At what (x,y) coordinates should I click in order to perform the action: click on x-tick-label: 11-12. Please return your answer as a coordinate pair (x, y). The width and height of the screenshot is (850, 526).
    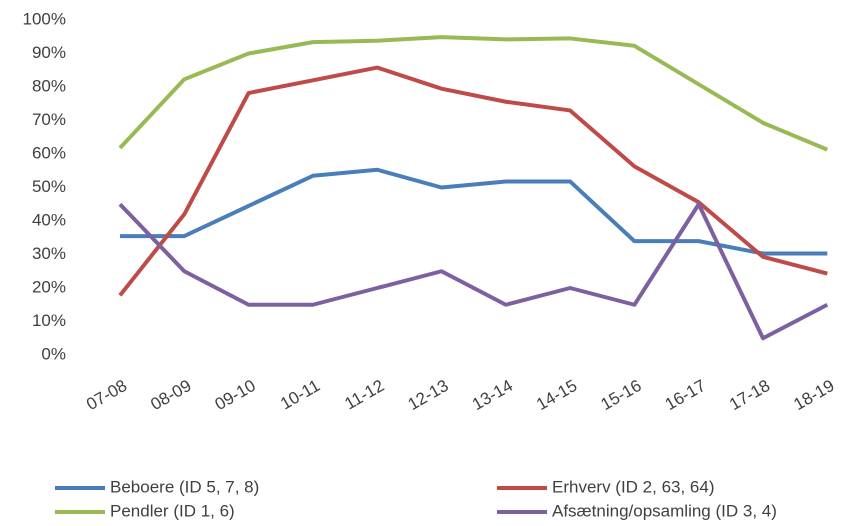
    Looking at the image, I should click on (364, 395).